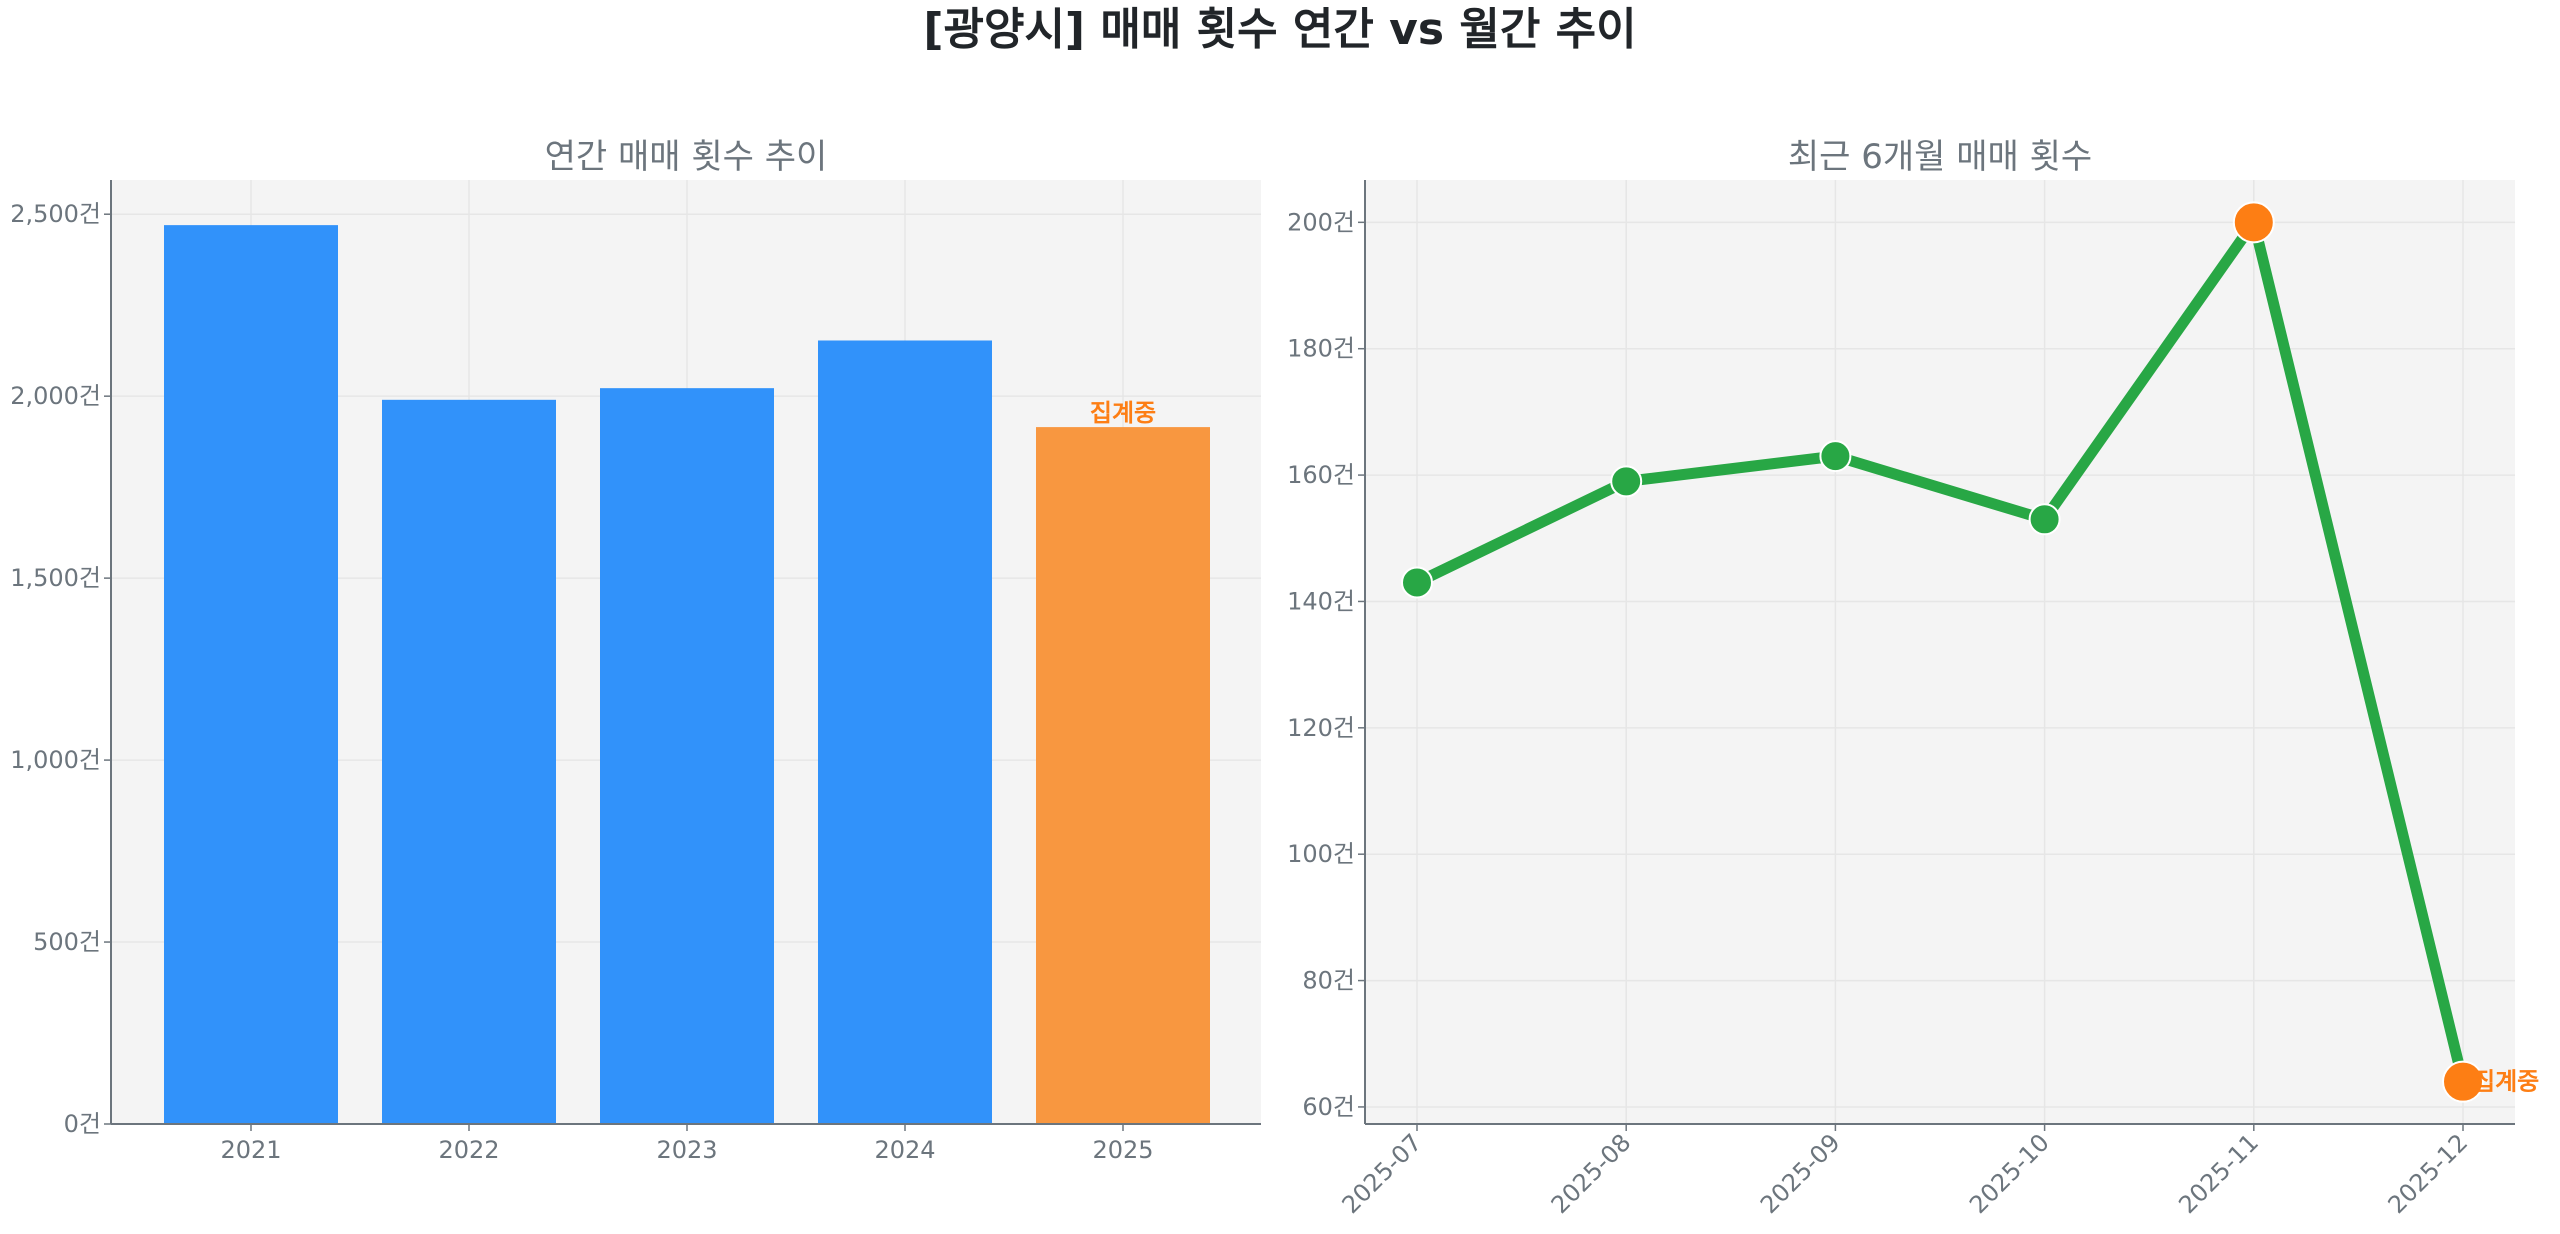 The image size is (2560, 1234). What do you see at coordinates (55, 760) in the screenshot?
I see `y-tick-label: 1,000건` at bounding box center [55, 760].